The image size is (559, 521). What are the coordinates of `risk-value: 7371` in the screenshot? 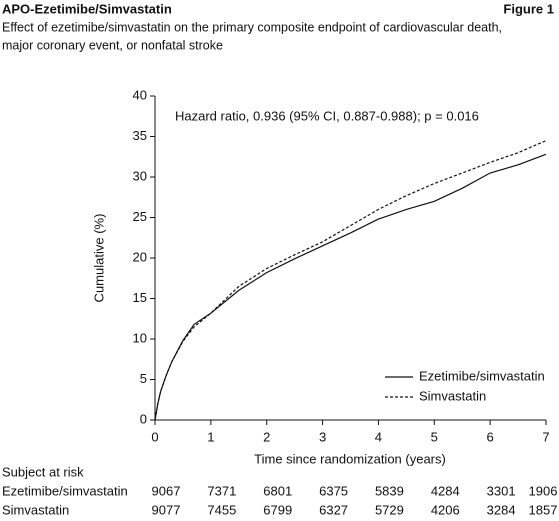 It's located at (221, 490).